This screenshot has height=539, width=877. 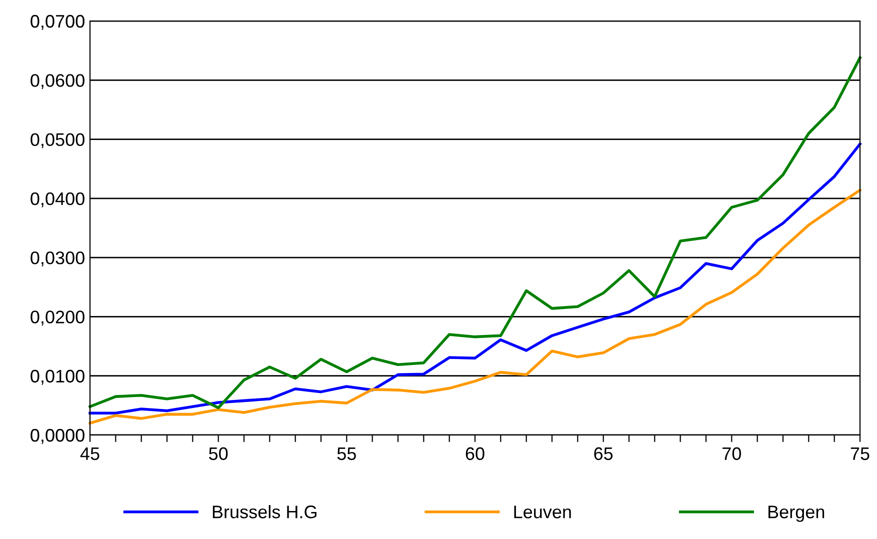 What do you see at coordinates (218, 453) in the screenshot?
I see `x-tick-label: 50` at bounding box center [218, 453].